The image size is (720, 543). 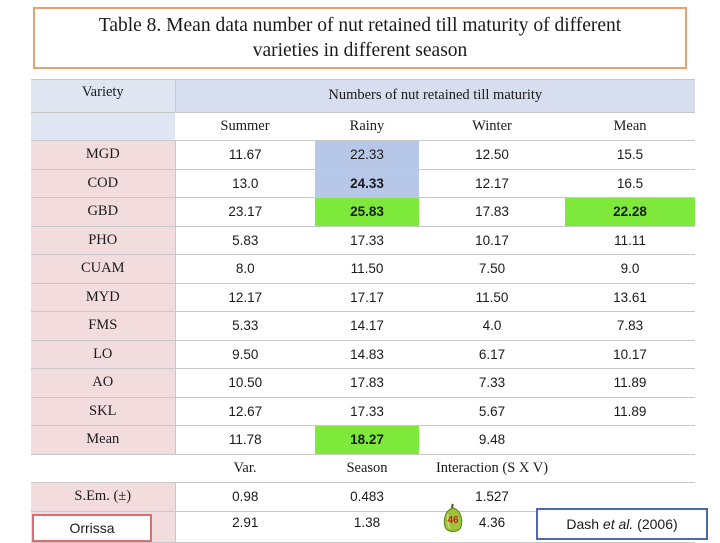 What do you see at coordinates (103, 240) in the screenshot?
I see `variety-cell: PHO` at bounding box center [103, 240].